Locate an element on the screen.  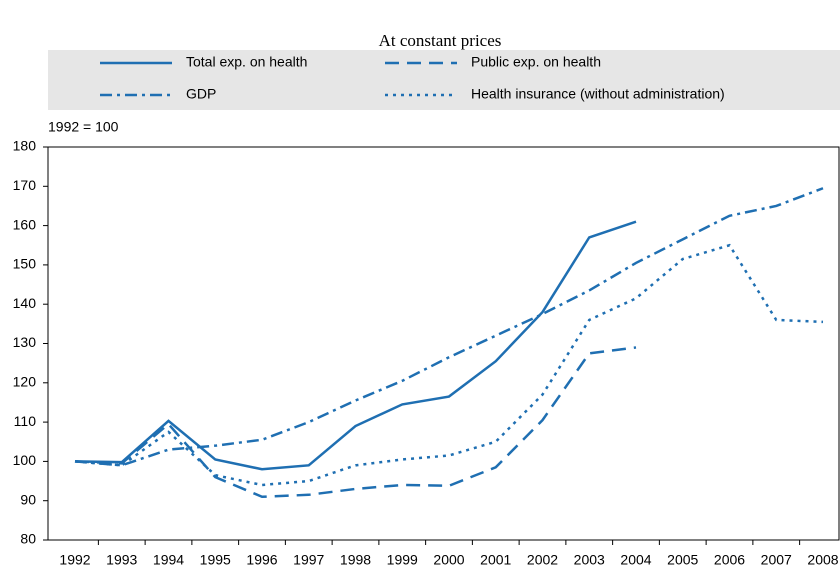
y-tick-label: 130 is located at coordinates (25, 342).